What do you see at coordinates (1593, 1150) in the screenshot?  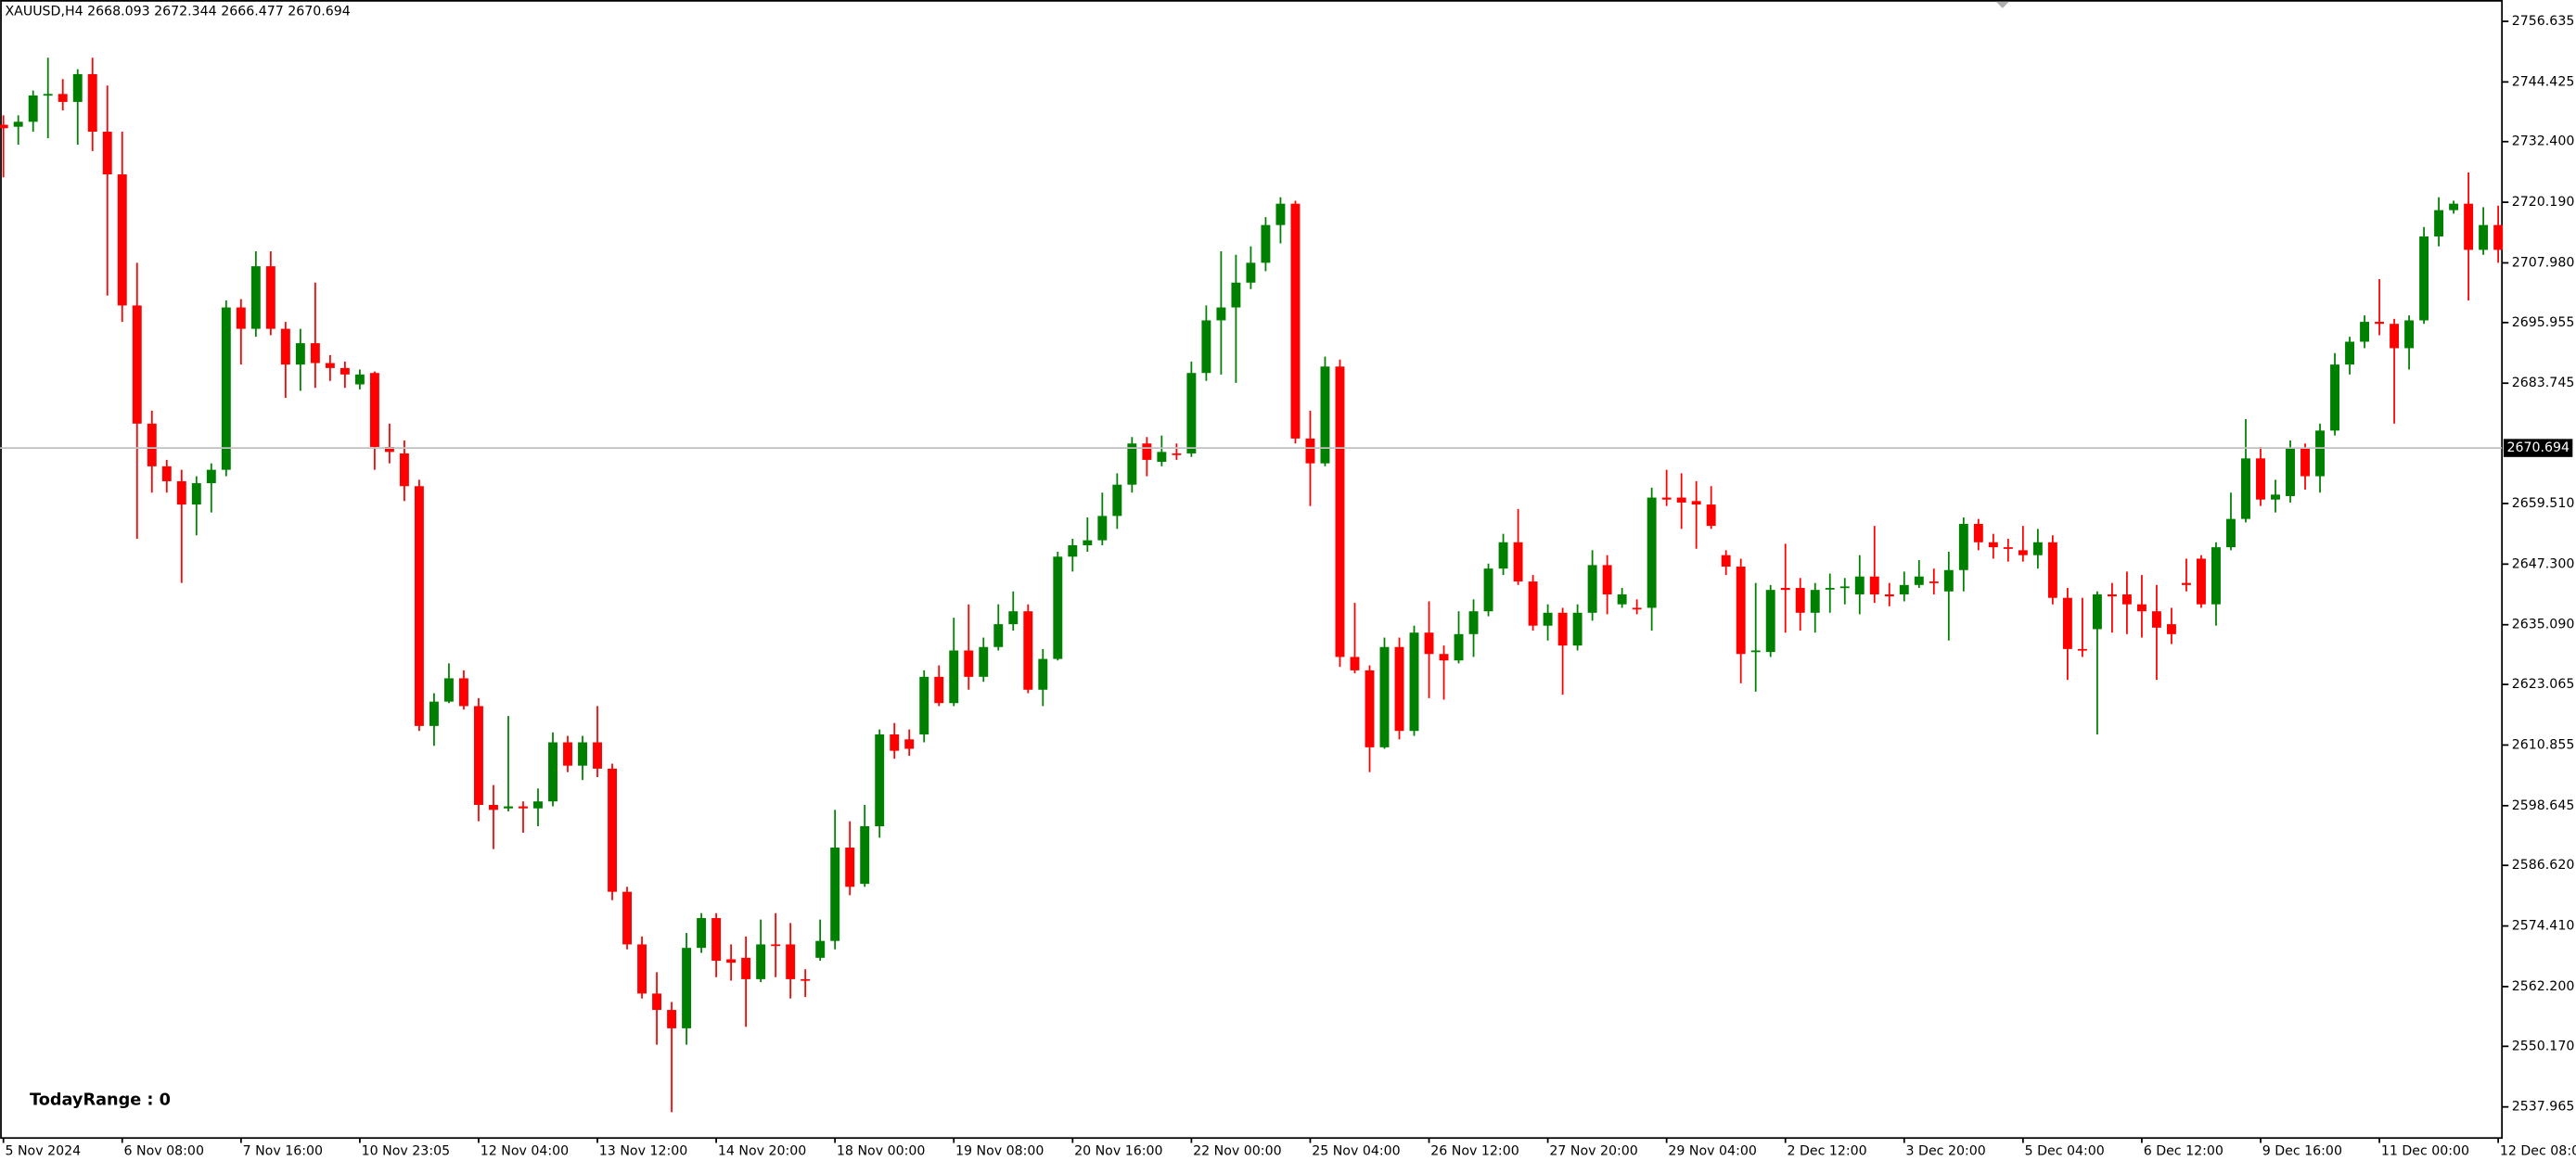 I see `x-tick-label: 27 Nov 20:00` at bounding box center [1593, 1150].